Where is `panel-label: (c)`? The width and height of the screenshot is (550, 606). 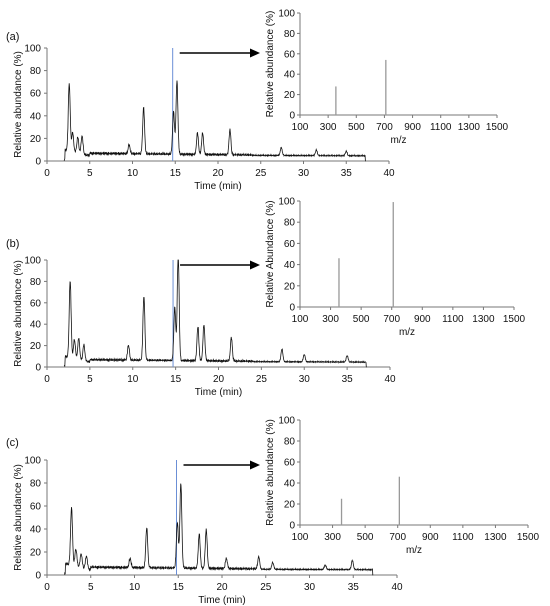 panel-label: (c) is located at coordinates (12, 443).